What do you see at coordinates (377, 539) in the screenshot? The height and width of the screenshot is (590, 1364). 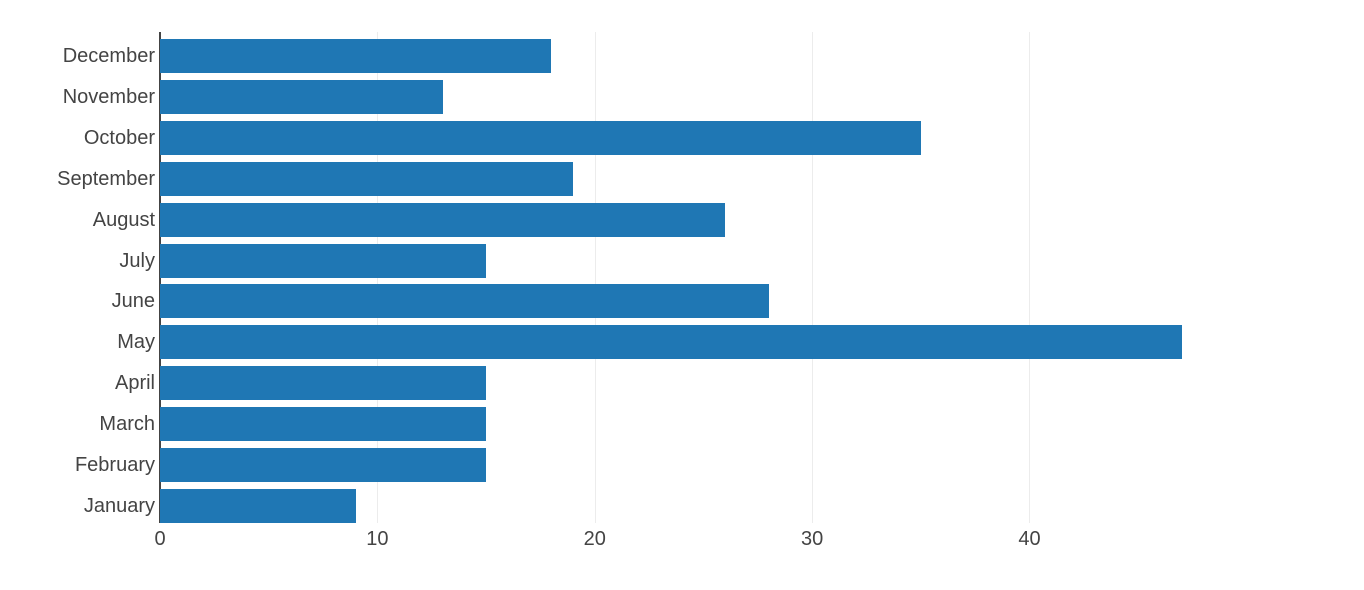 I see `x-tick-label-10: 10` at bounding box center [377, 539].